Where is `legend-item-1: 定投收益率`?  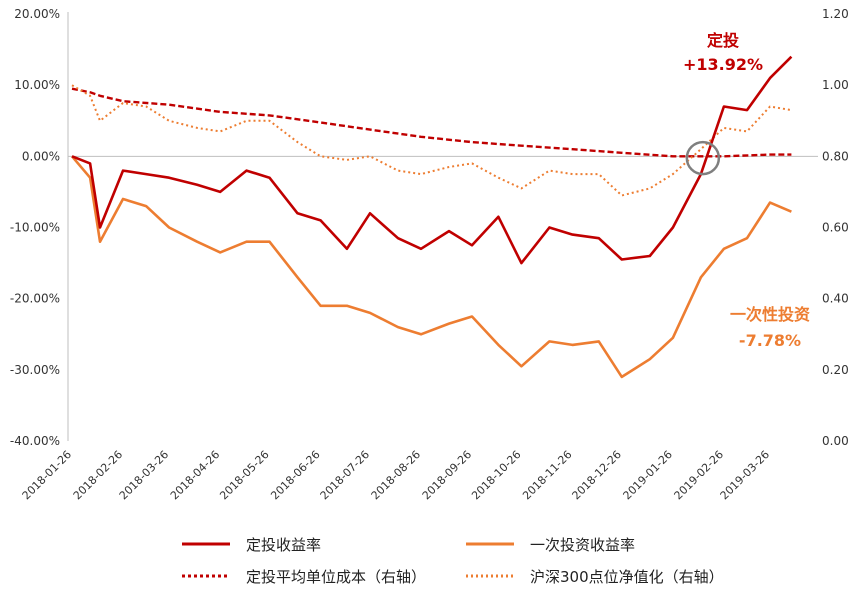 legend-item-1: 定投收益率 is located at coordinates (251, 545).